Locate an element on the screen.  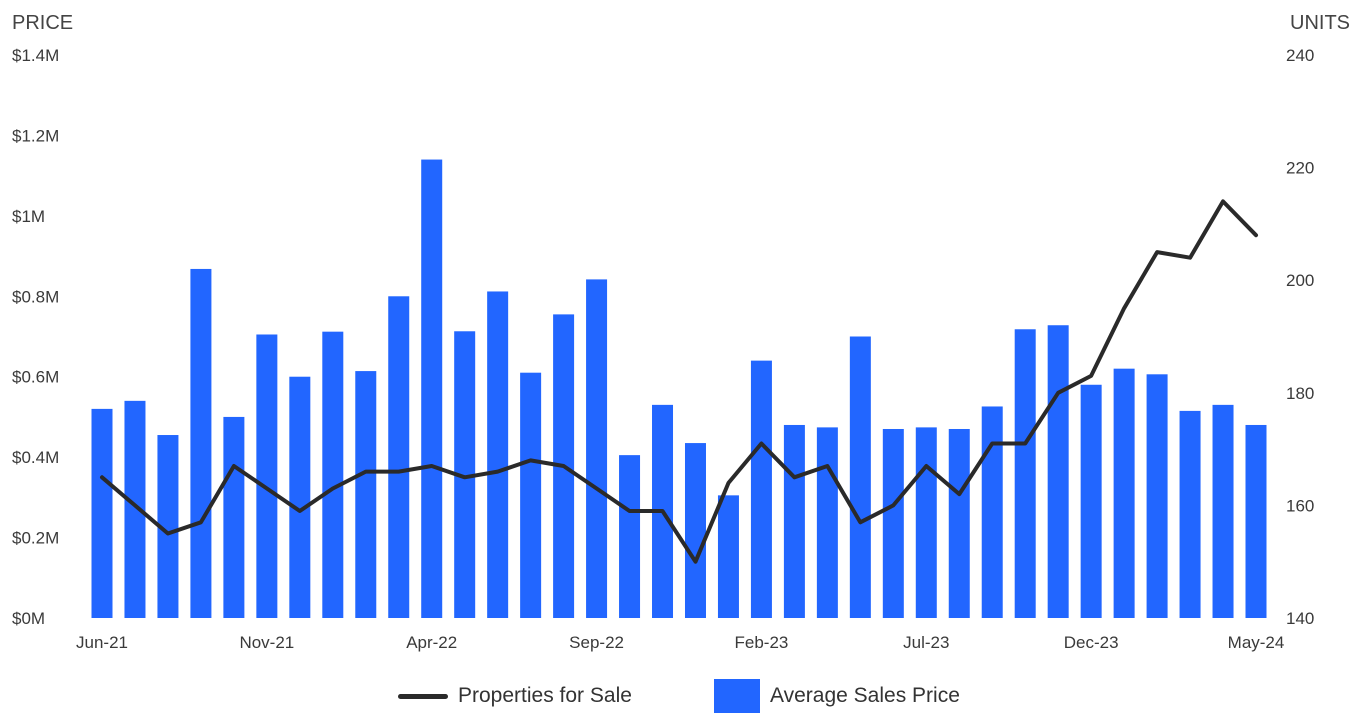
x-tick-label: May-24 is located at coordinates (1256, 642).